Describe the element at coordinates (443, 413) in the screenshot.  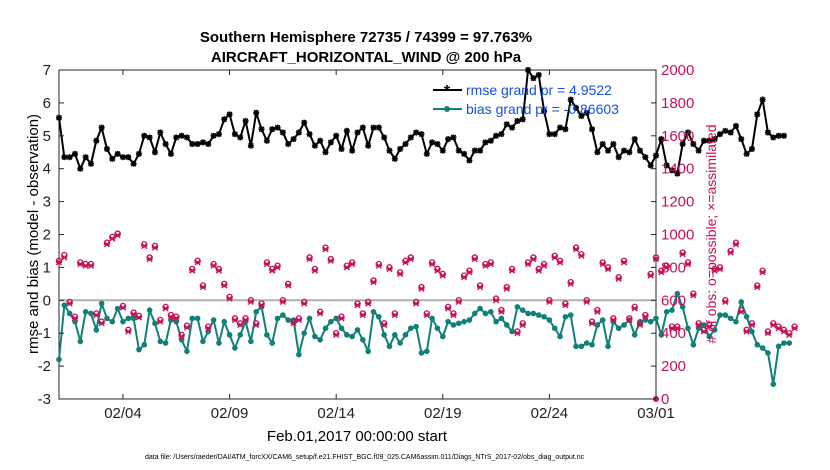
I see `x-tick-label: 02/19` at that location.